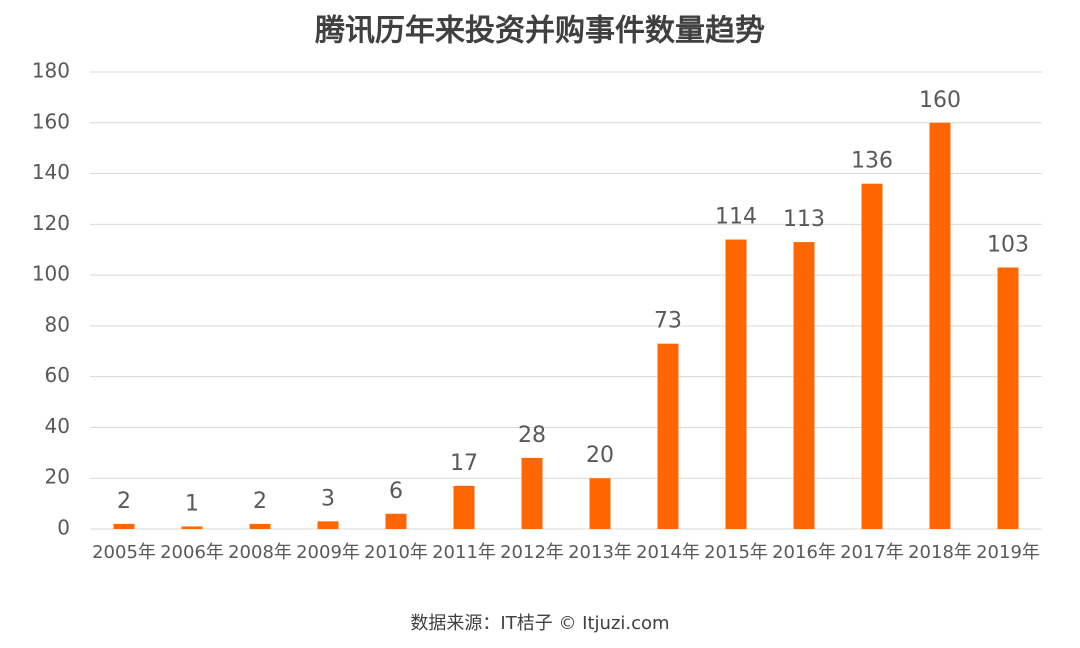 Image resolution: width=1080 pixels, height=648 pixels. What do you see at coordinates (1008, 244) in the screenshot?
I see `data-label: 103` at bounding box center [1008, 244].